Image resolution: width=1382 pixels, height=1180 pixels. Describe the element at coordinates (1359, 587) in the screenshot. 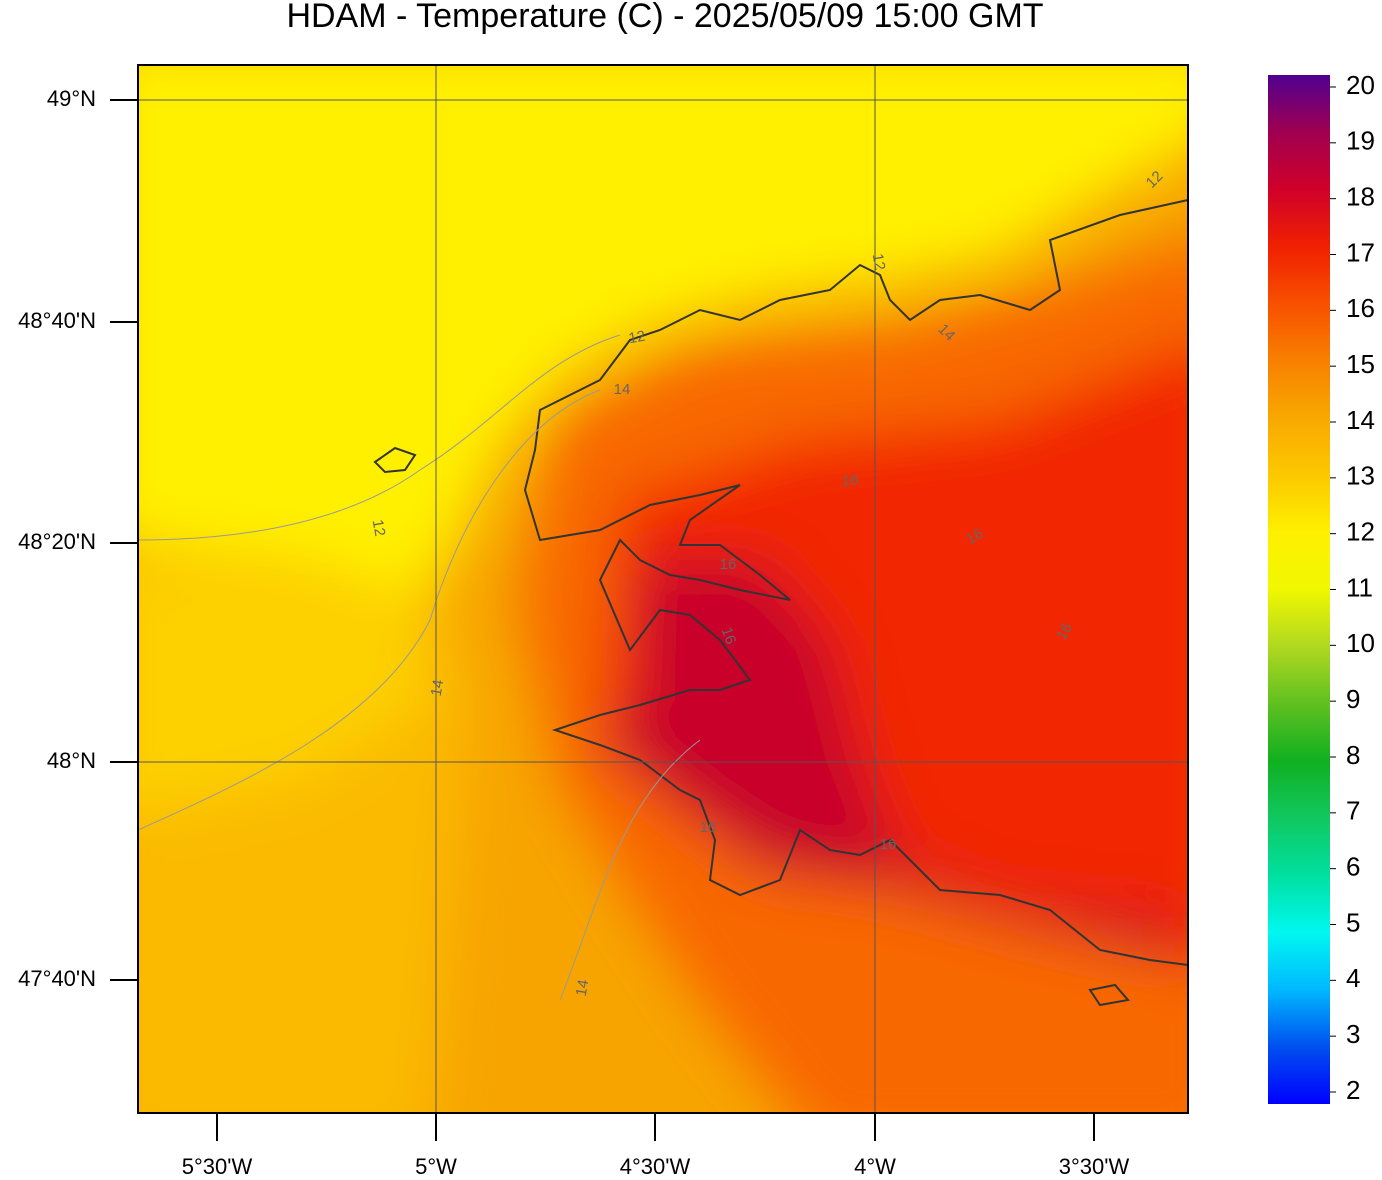

I see `colorbar-label: 11` at that location.